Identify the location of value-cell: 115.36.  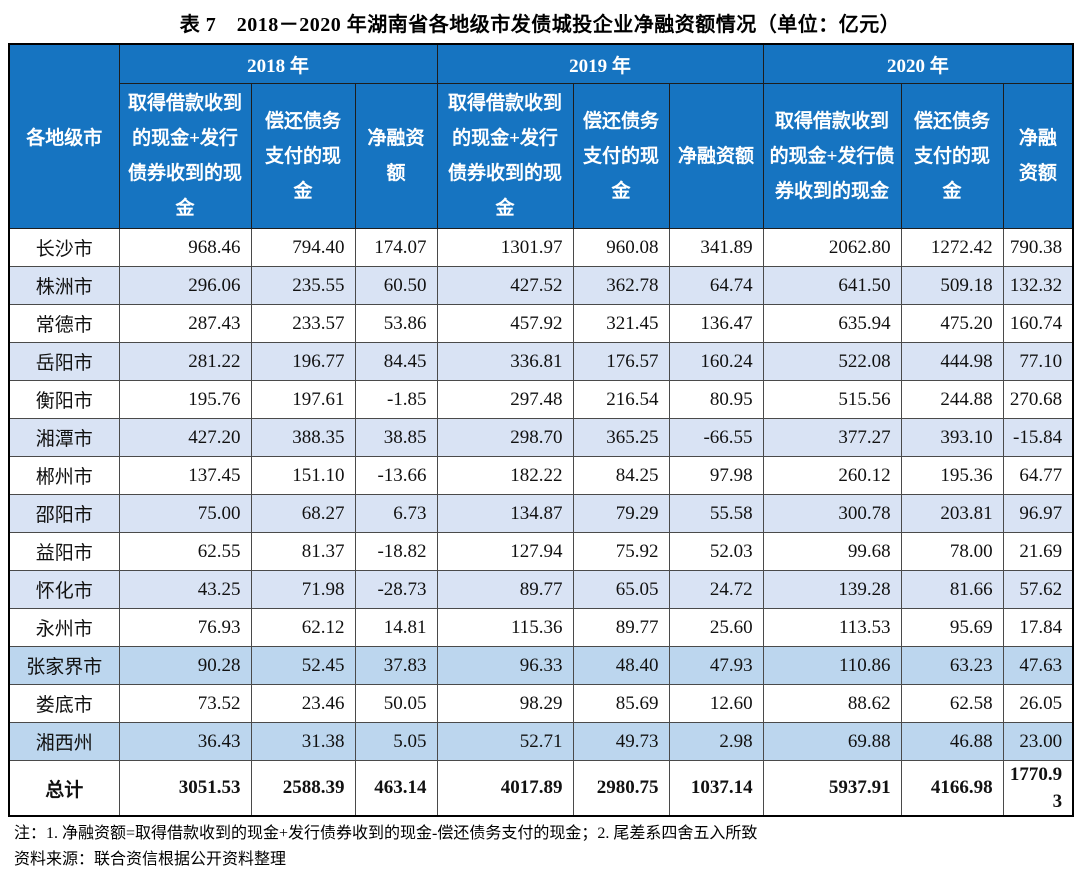
(505, 627).